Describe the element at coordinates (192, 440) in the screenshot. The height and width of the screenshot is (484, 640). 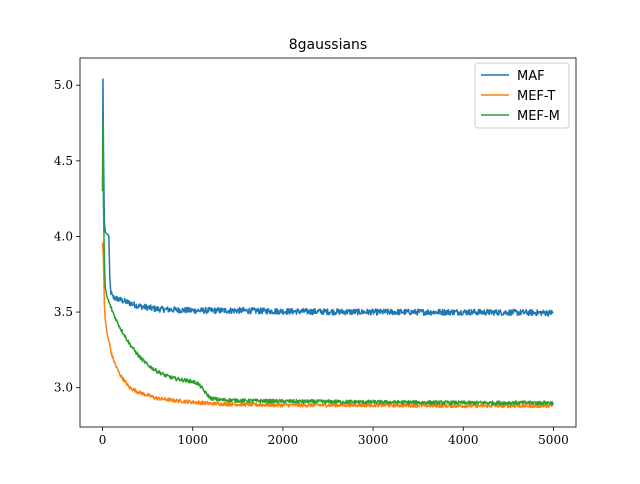
I see `x-tick-label: 1000` at that location.